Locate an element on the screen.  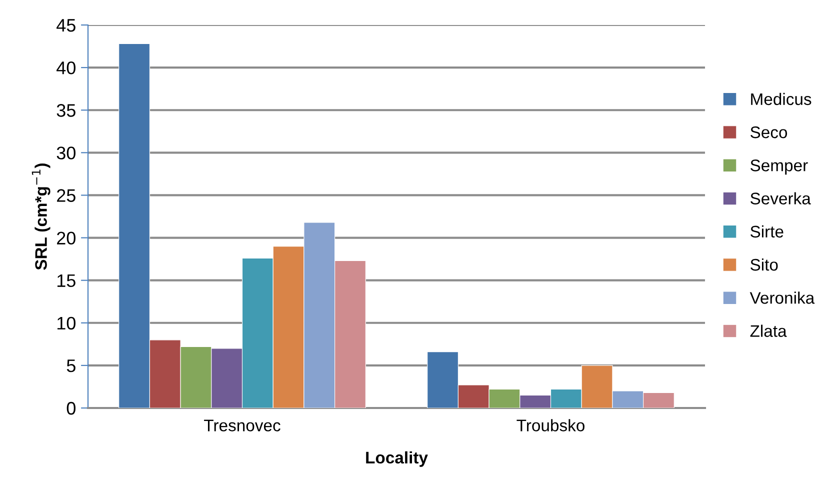
legend-label: Veronika is located at coordinates (782, 298).